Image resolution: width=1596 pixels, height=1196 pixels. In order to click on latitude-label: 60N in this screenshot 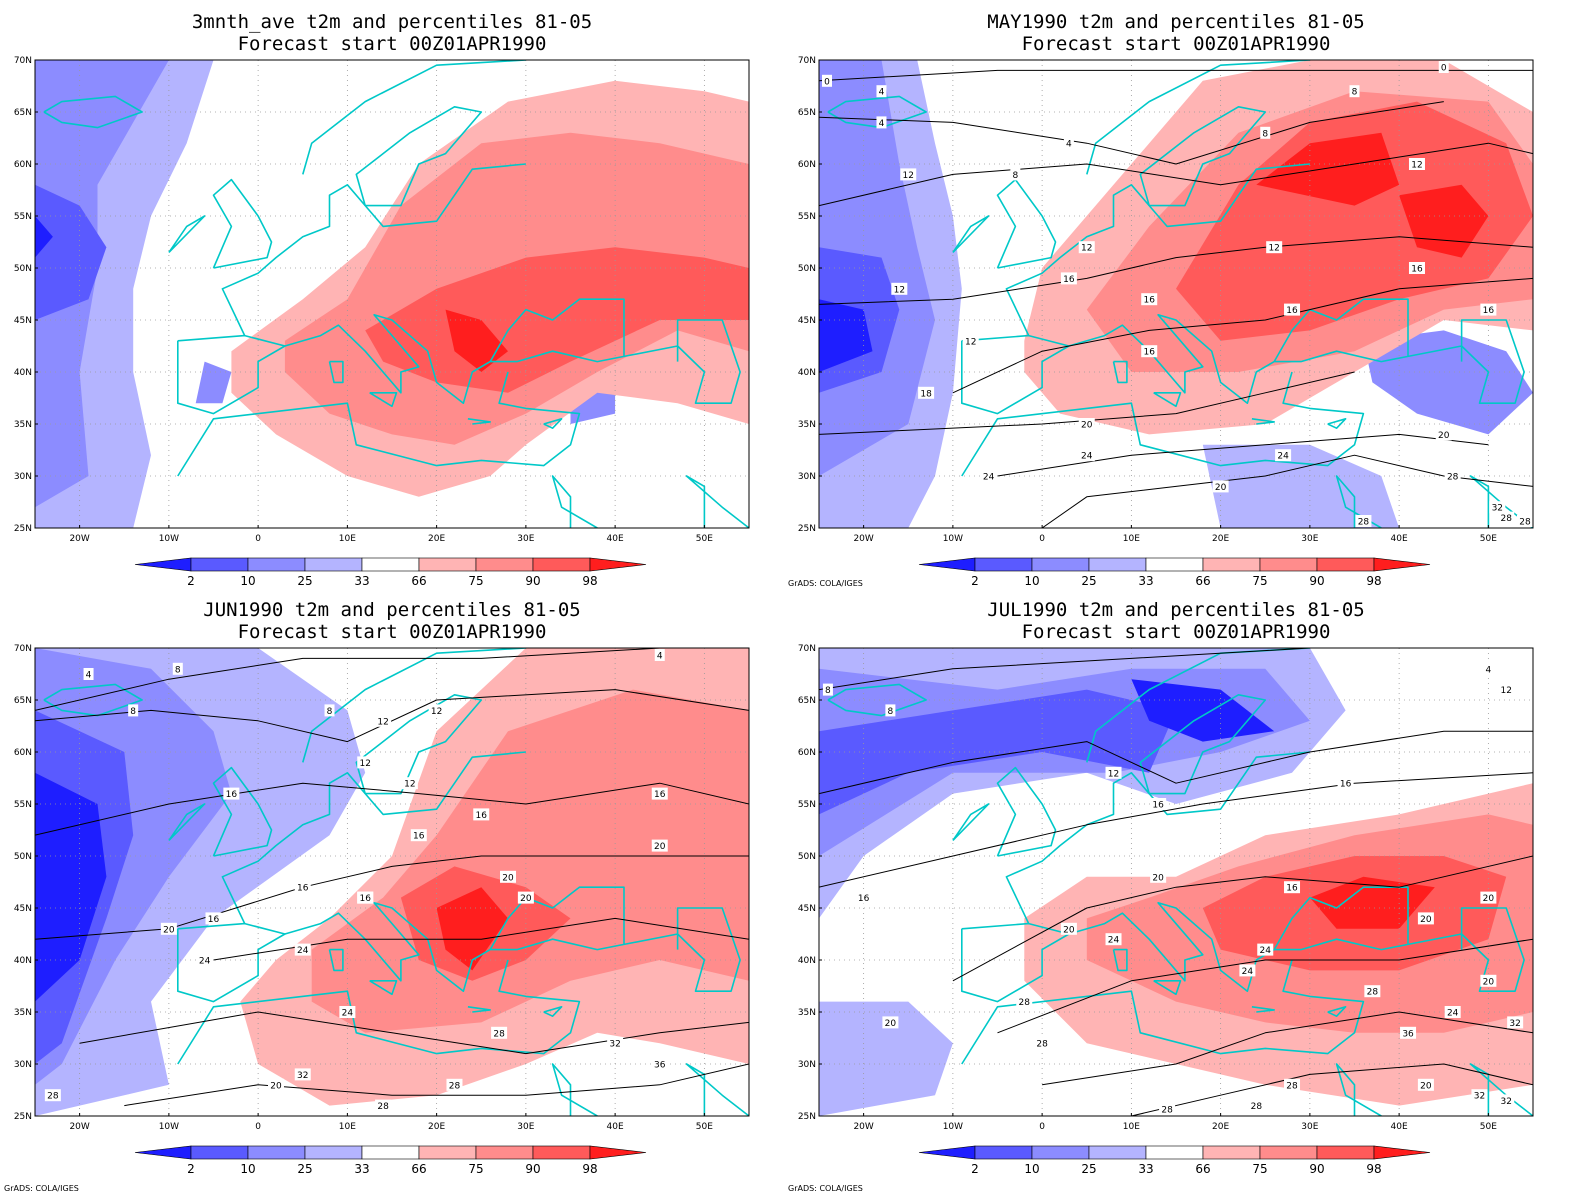, I will do `click(807, 165)`.